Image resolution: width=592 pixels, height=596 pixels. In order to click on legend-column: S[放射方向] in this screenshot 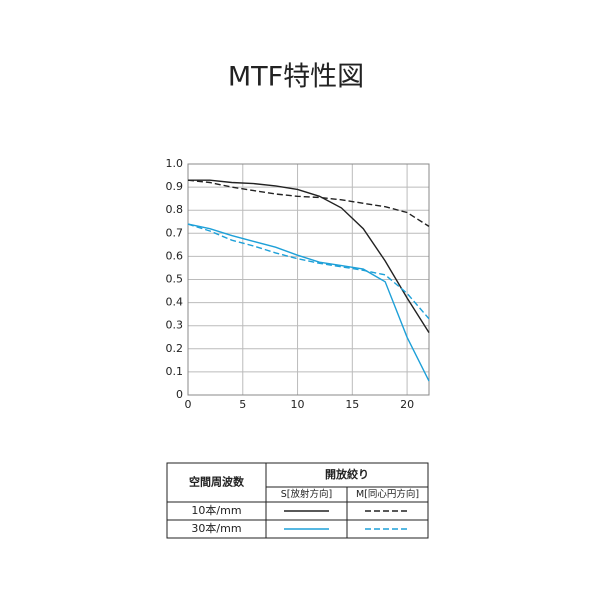, I will do `click(306, 494)`.